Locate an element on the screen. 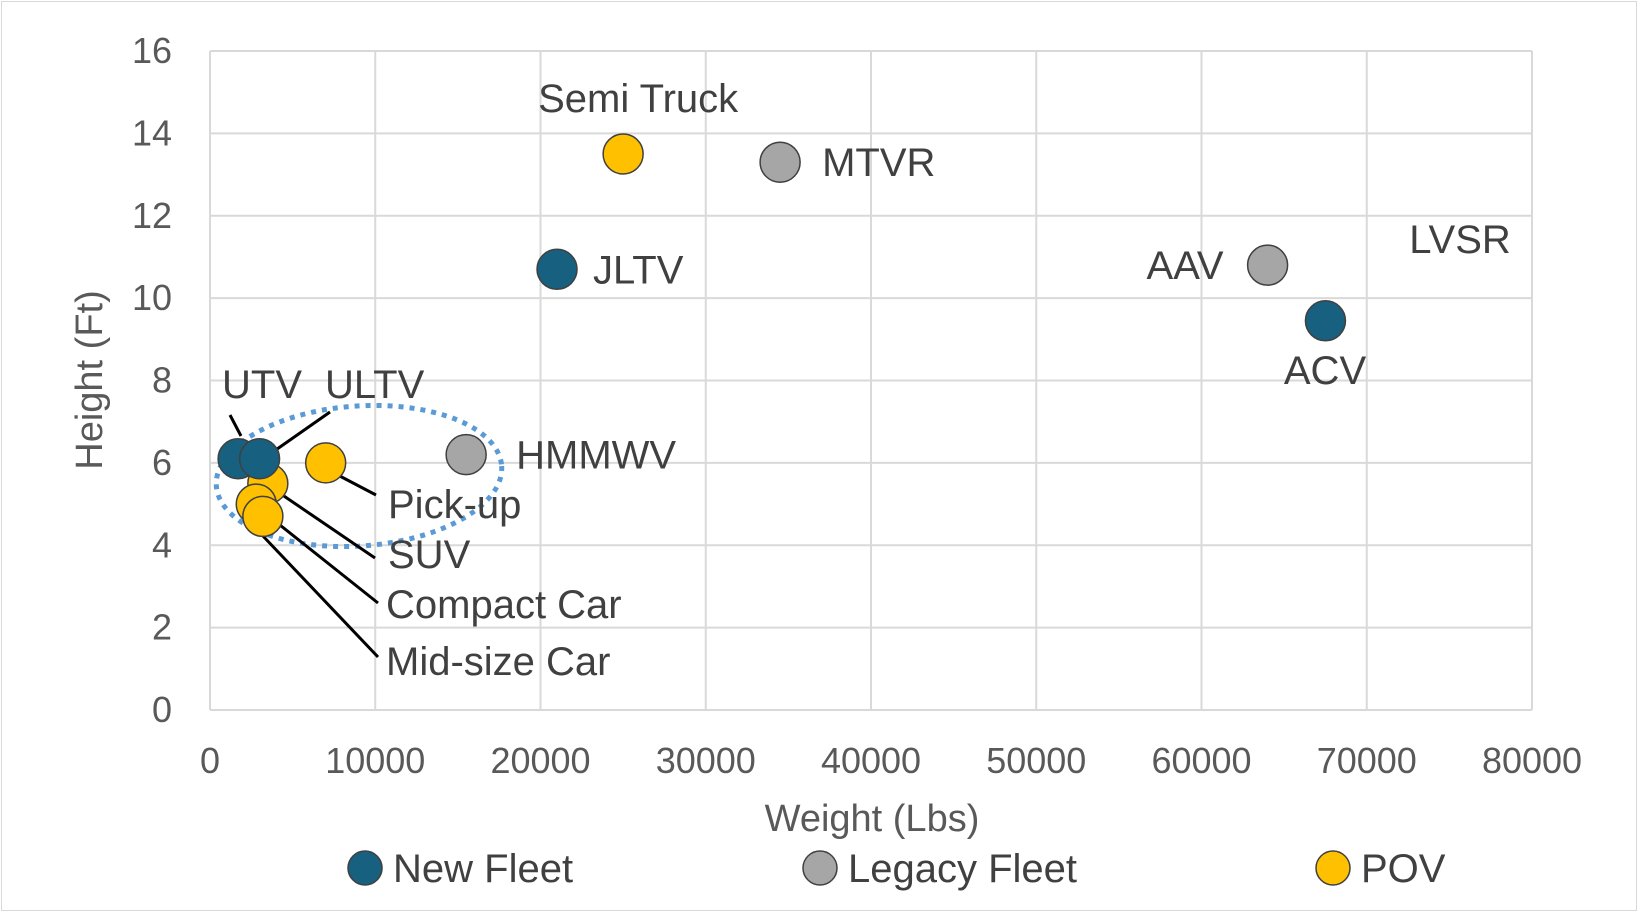 This screenshot has height=914, width=1640. legend: New Fleet Legacy Fleet POV is located at coordinates (896, 869).